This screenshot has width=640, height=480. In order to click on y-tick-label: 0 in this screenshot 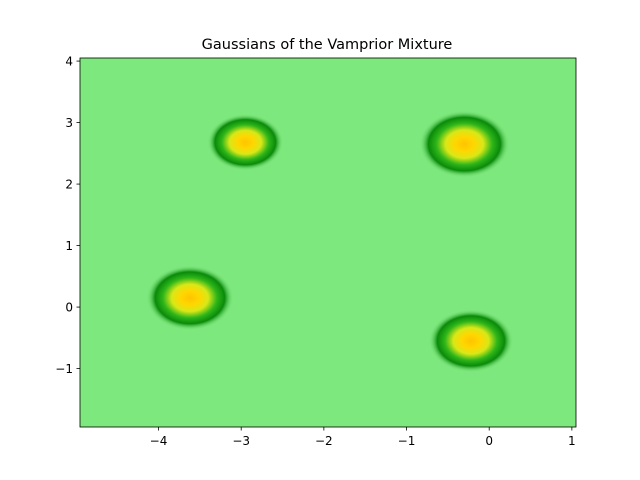, I will do `click(69, 307)`.